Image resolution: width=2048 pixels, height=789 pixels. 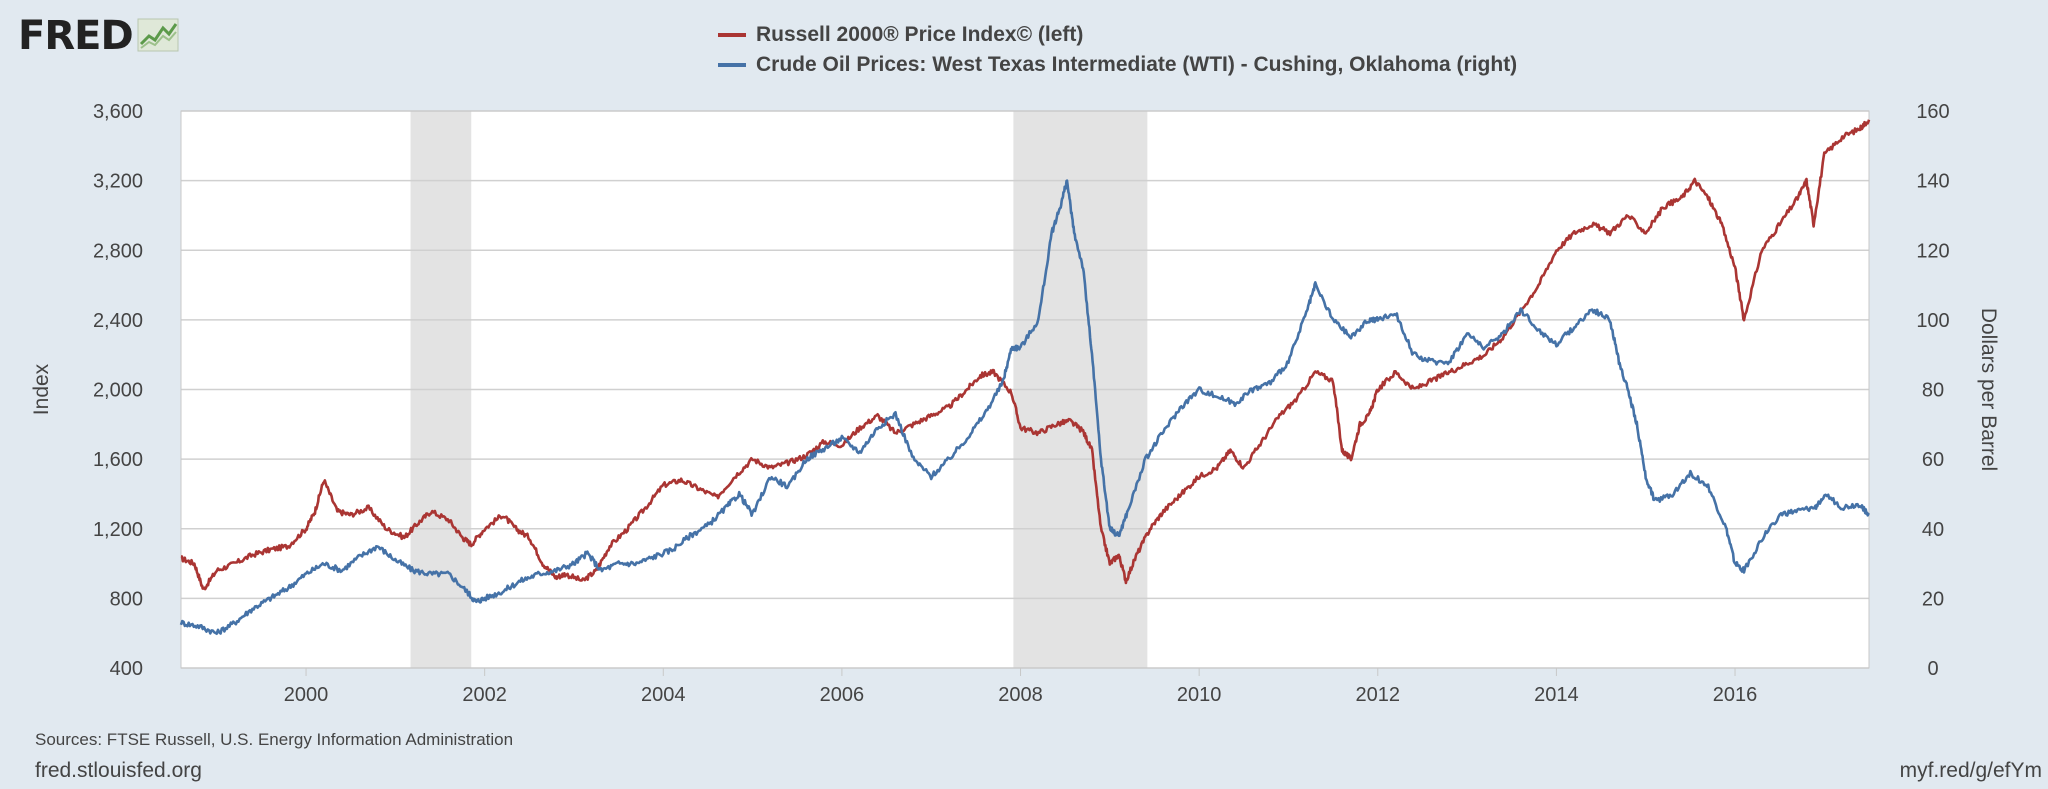 What do you see at coordinates (118, 770) in the screenshot?
I see `site-link: fred.stlouisfed.org` at bounding box center [118, 770].